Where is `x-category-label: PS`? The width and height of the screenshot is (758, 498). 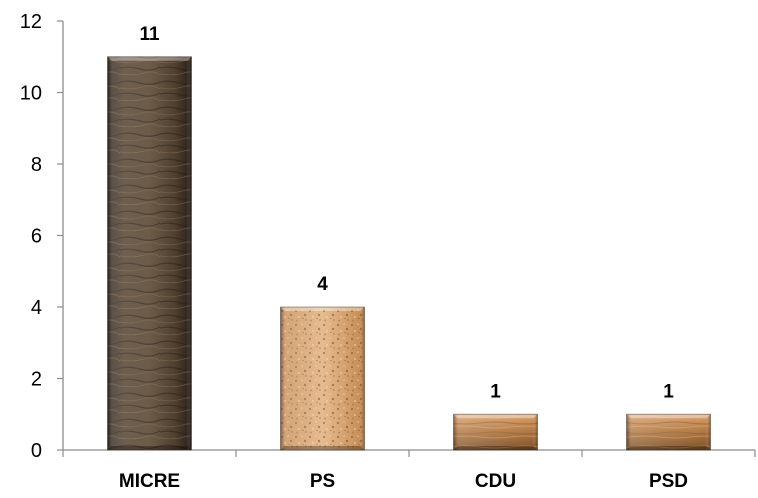 x-category-label: PS is located at coordinates (322, 481).